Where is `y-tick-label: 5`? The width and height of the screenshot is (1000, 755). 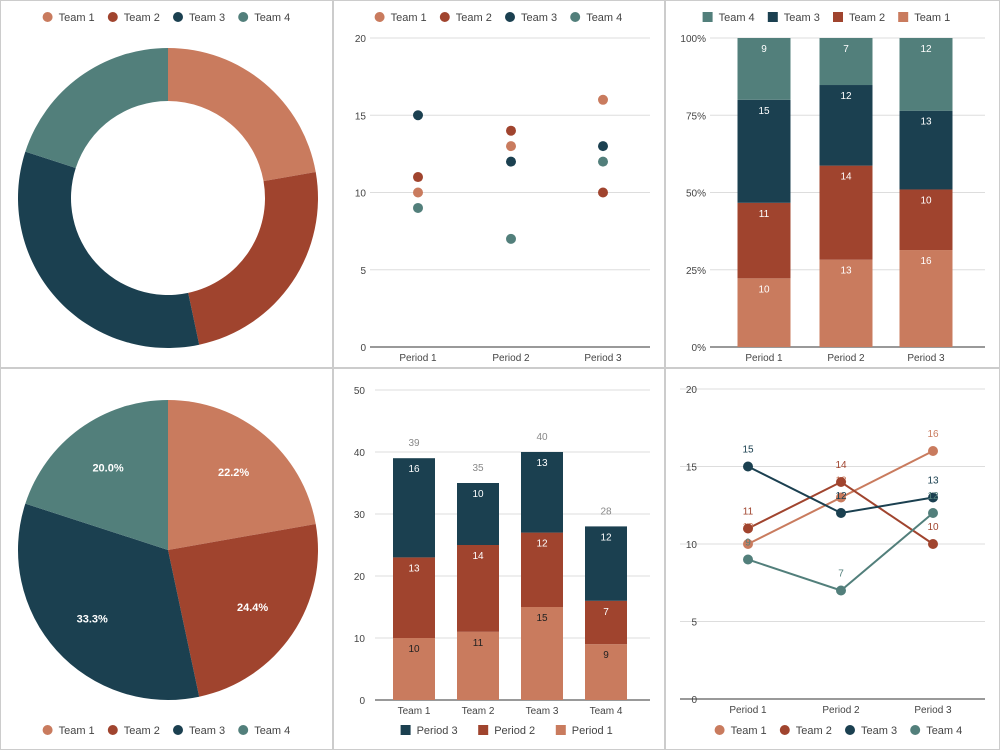 y-tick-label: 5 is located at coordinates (363, 271).